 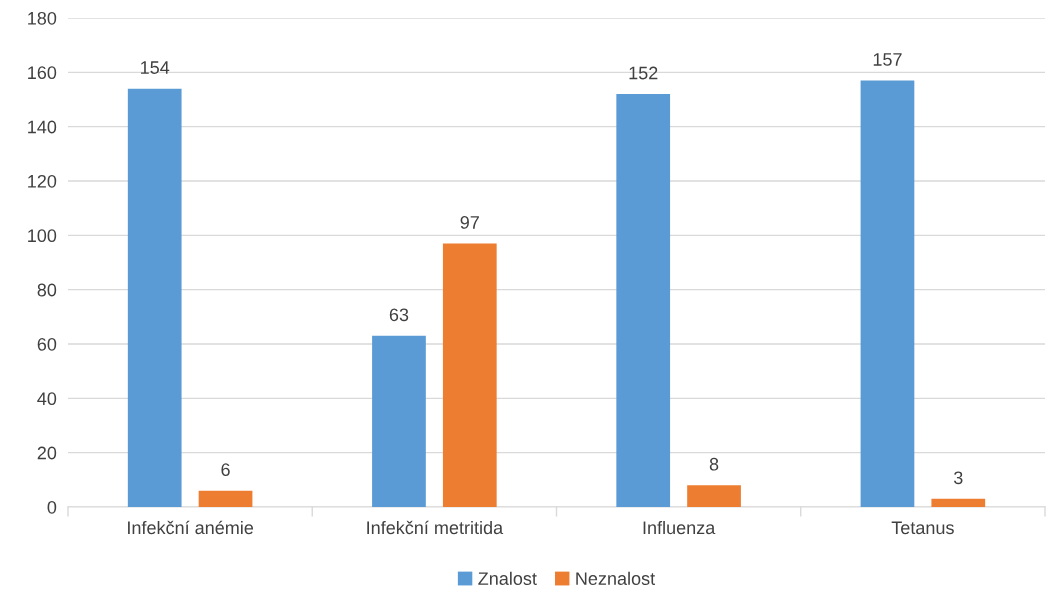 What do you see at coordinates (435, 527) in the screenshot?
I see `x-tick-label: Infekční metritida` at bounding box center [435, 527].